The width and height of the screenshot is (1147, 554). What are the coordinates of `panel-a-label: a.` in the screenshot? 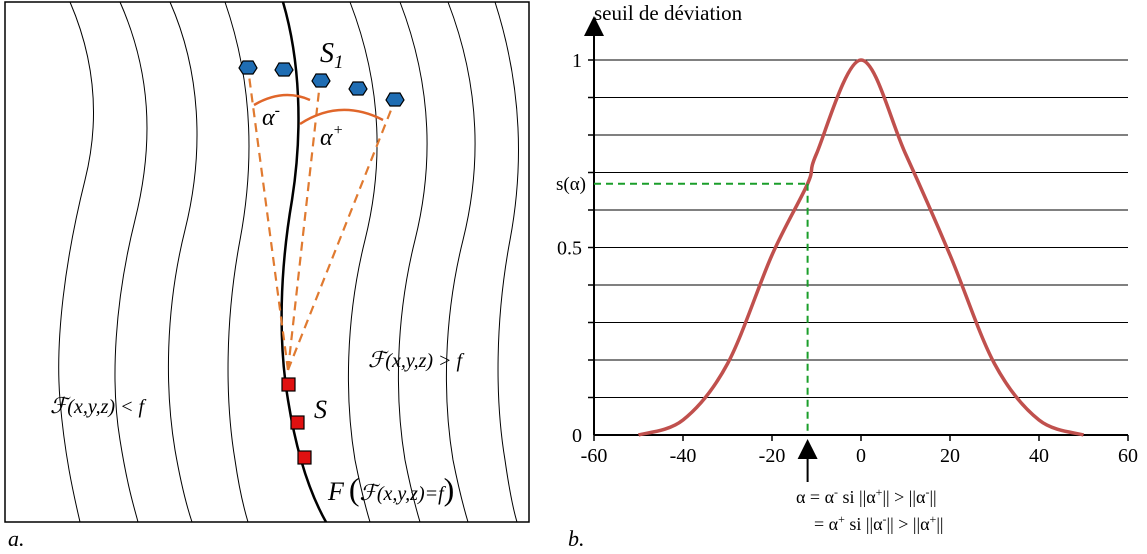 It's located at (16, 538).